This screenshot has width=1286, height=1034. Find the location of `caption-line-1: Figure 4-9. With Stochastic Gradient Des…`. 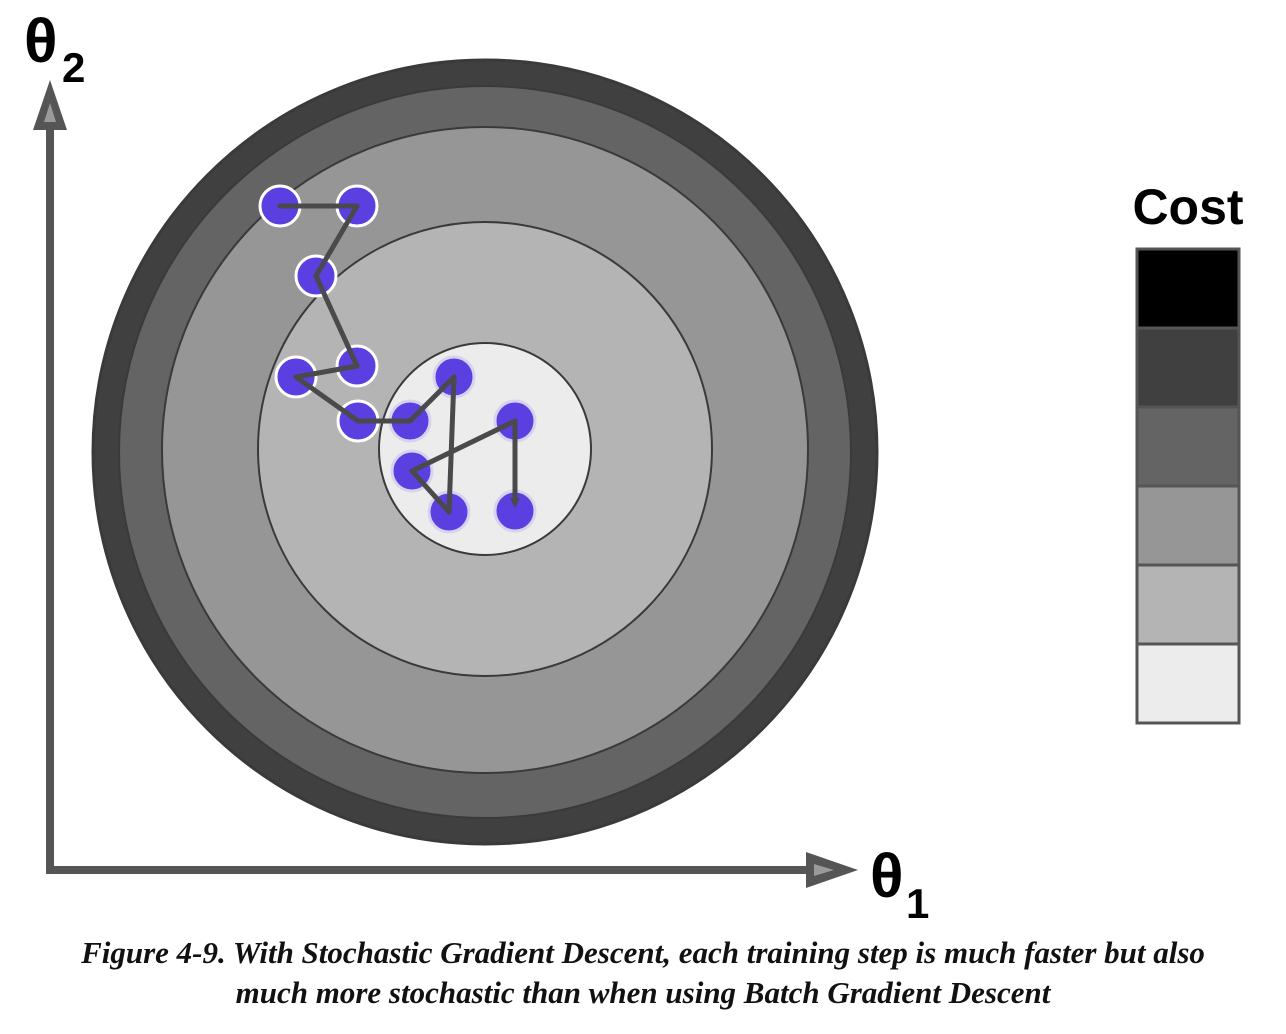

caption-line-1: Figure 4-9. With Stochastic Gradient Des… is located at coordinates (643, 952).